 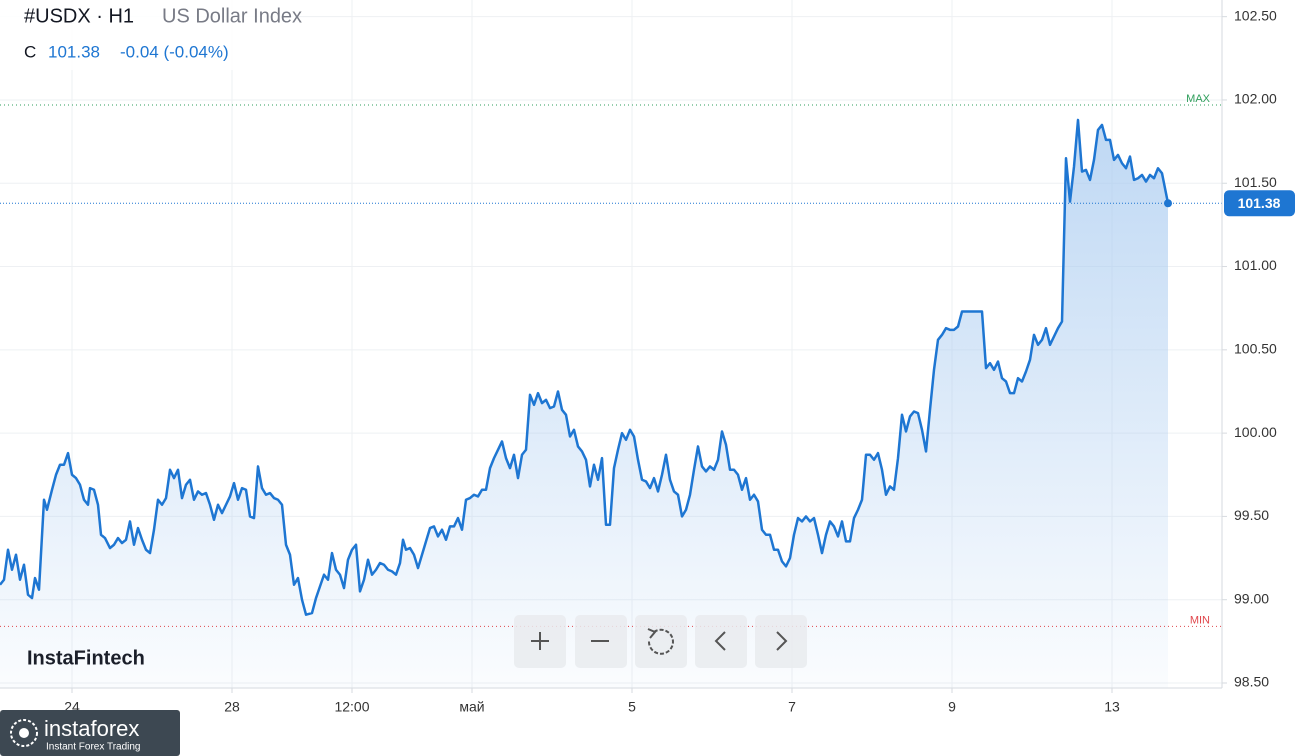 I want to click on x-tick-label: 12:00, so click(x=351, y=707).